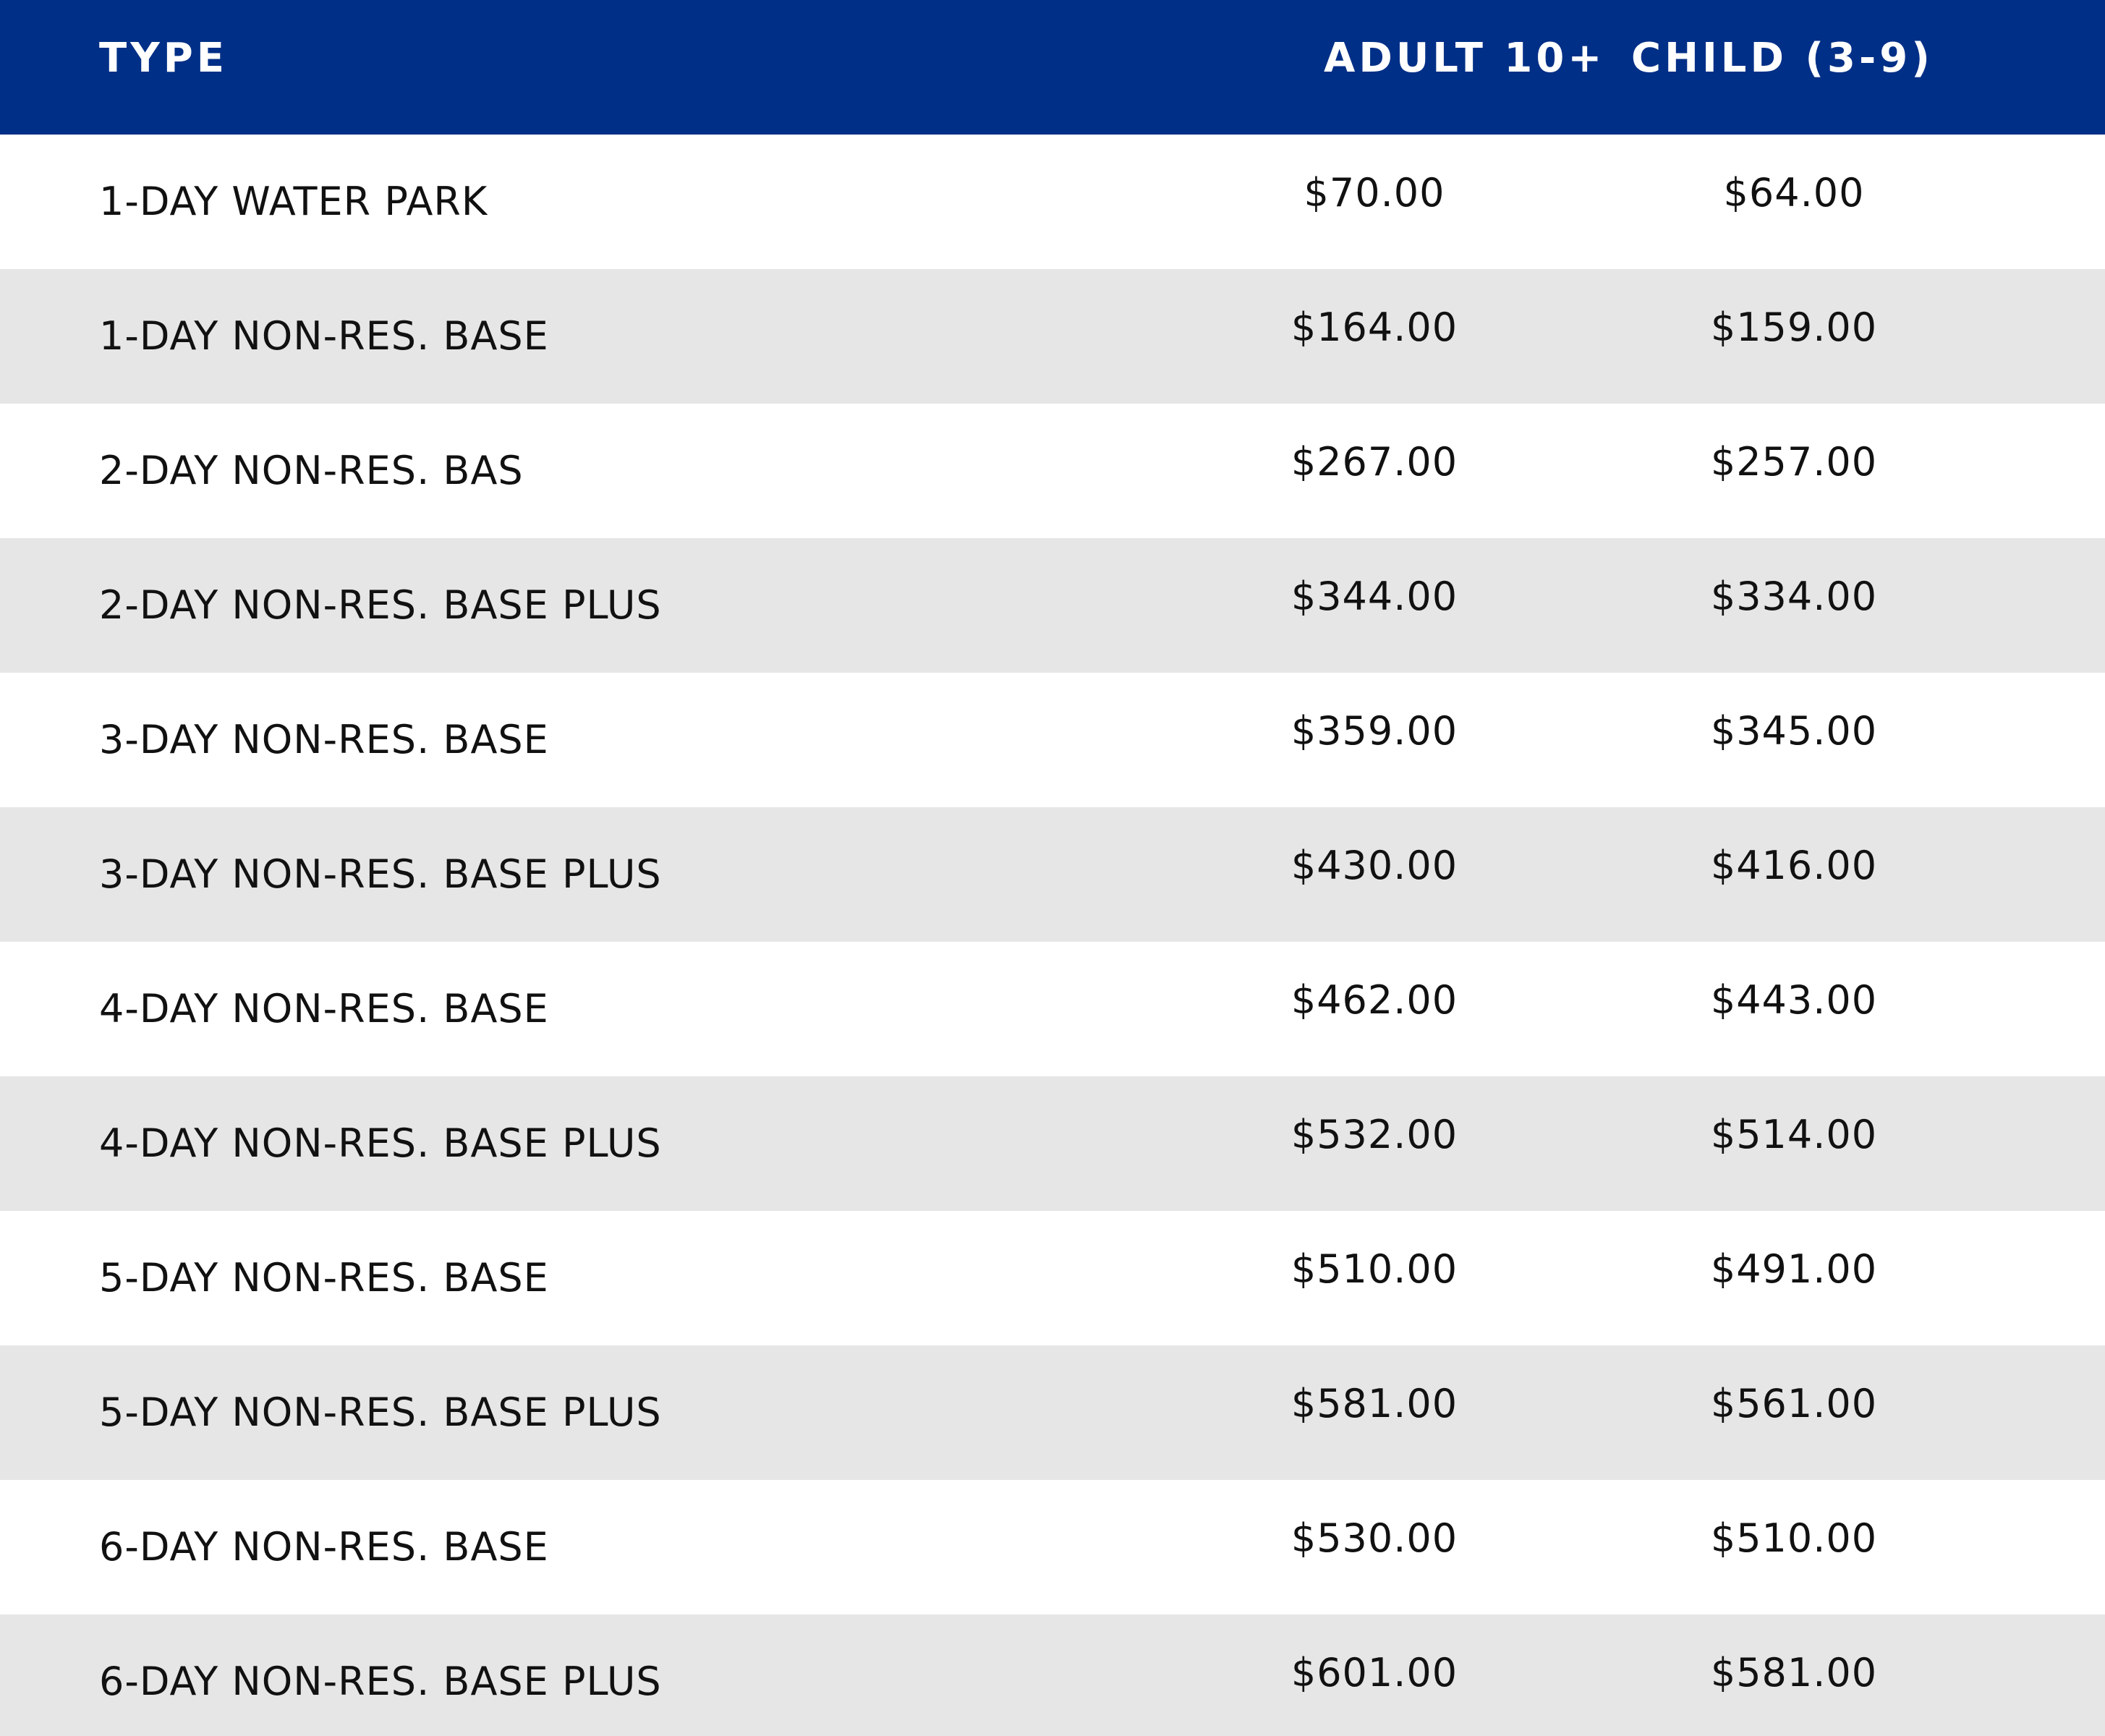 This screenshot has width=2105, height=1736. I want to click on child-price: $334.00, so click(1794, 597).